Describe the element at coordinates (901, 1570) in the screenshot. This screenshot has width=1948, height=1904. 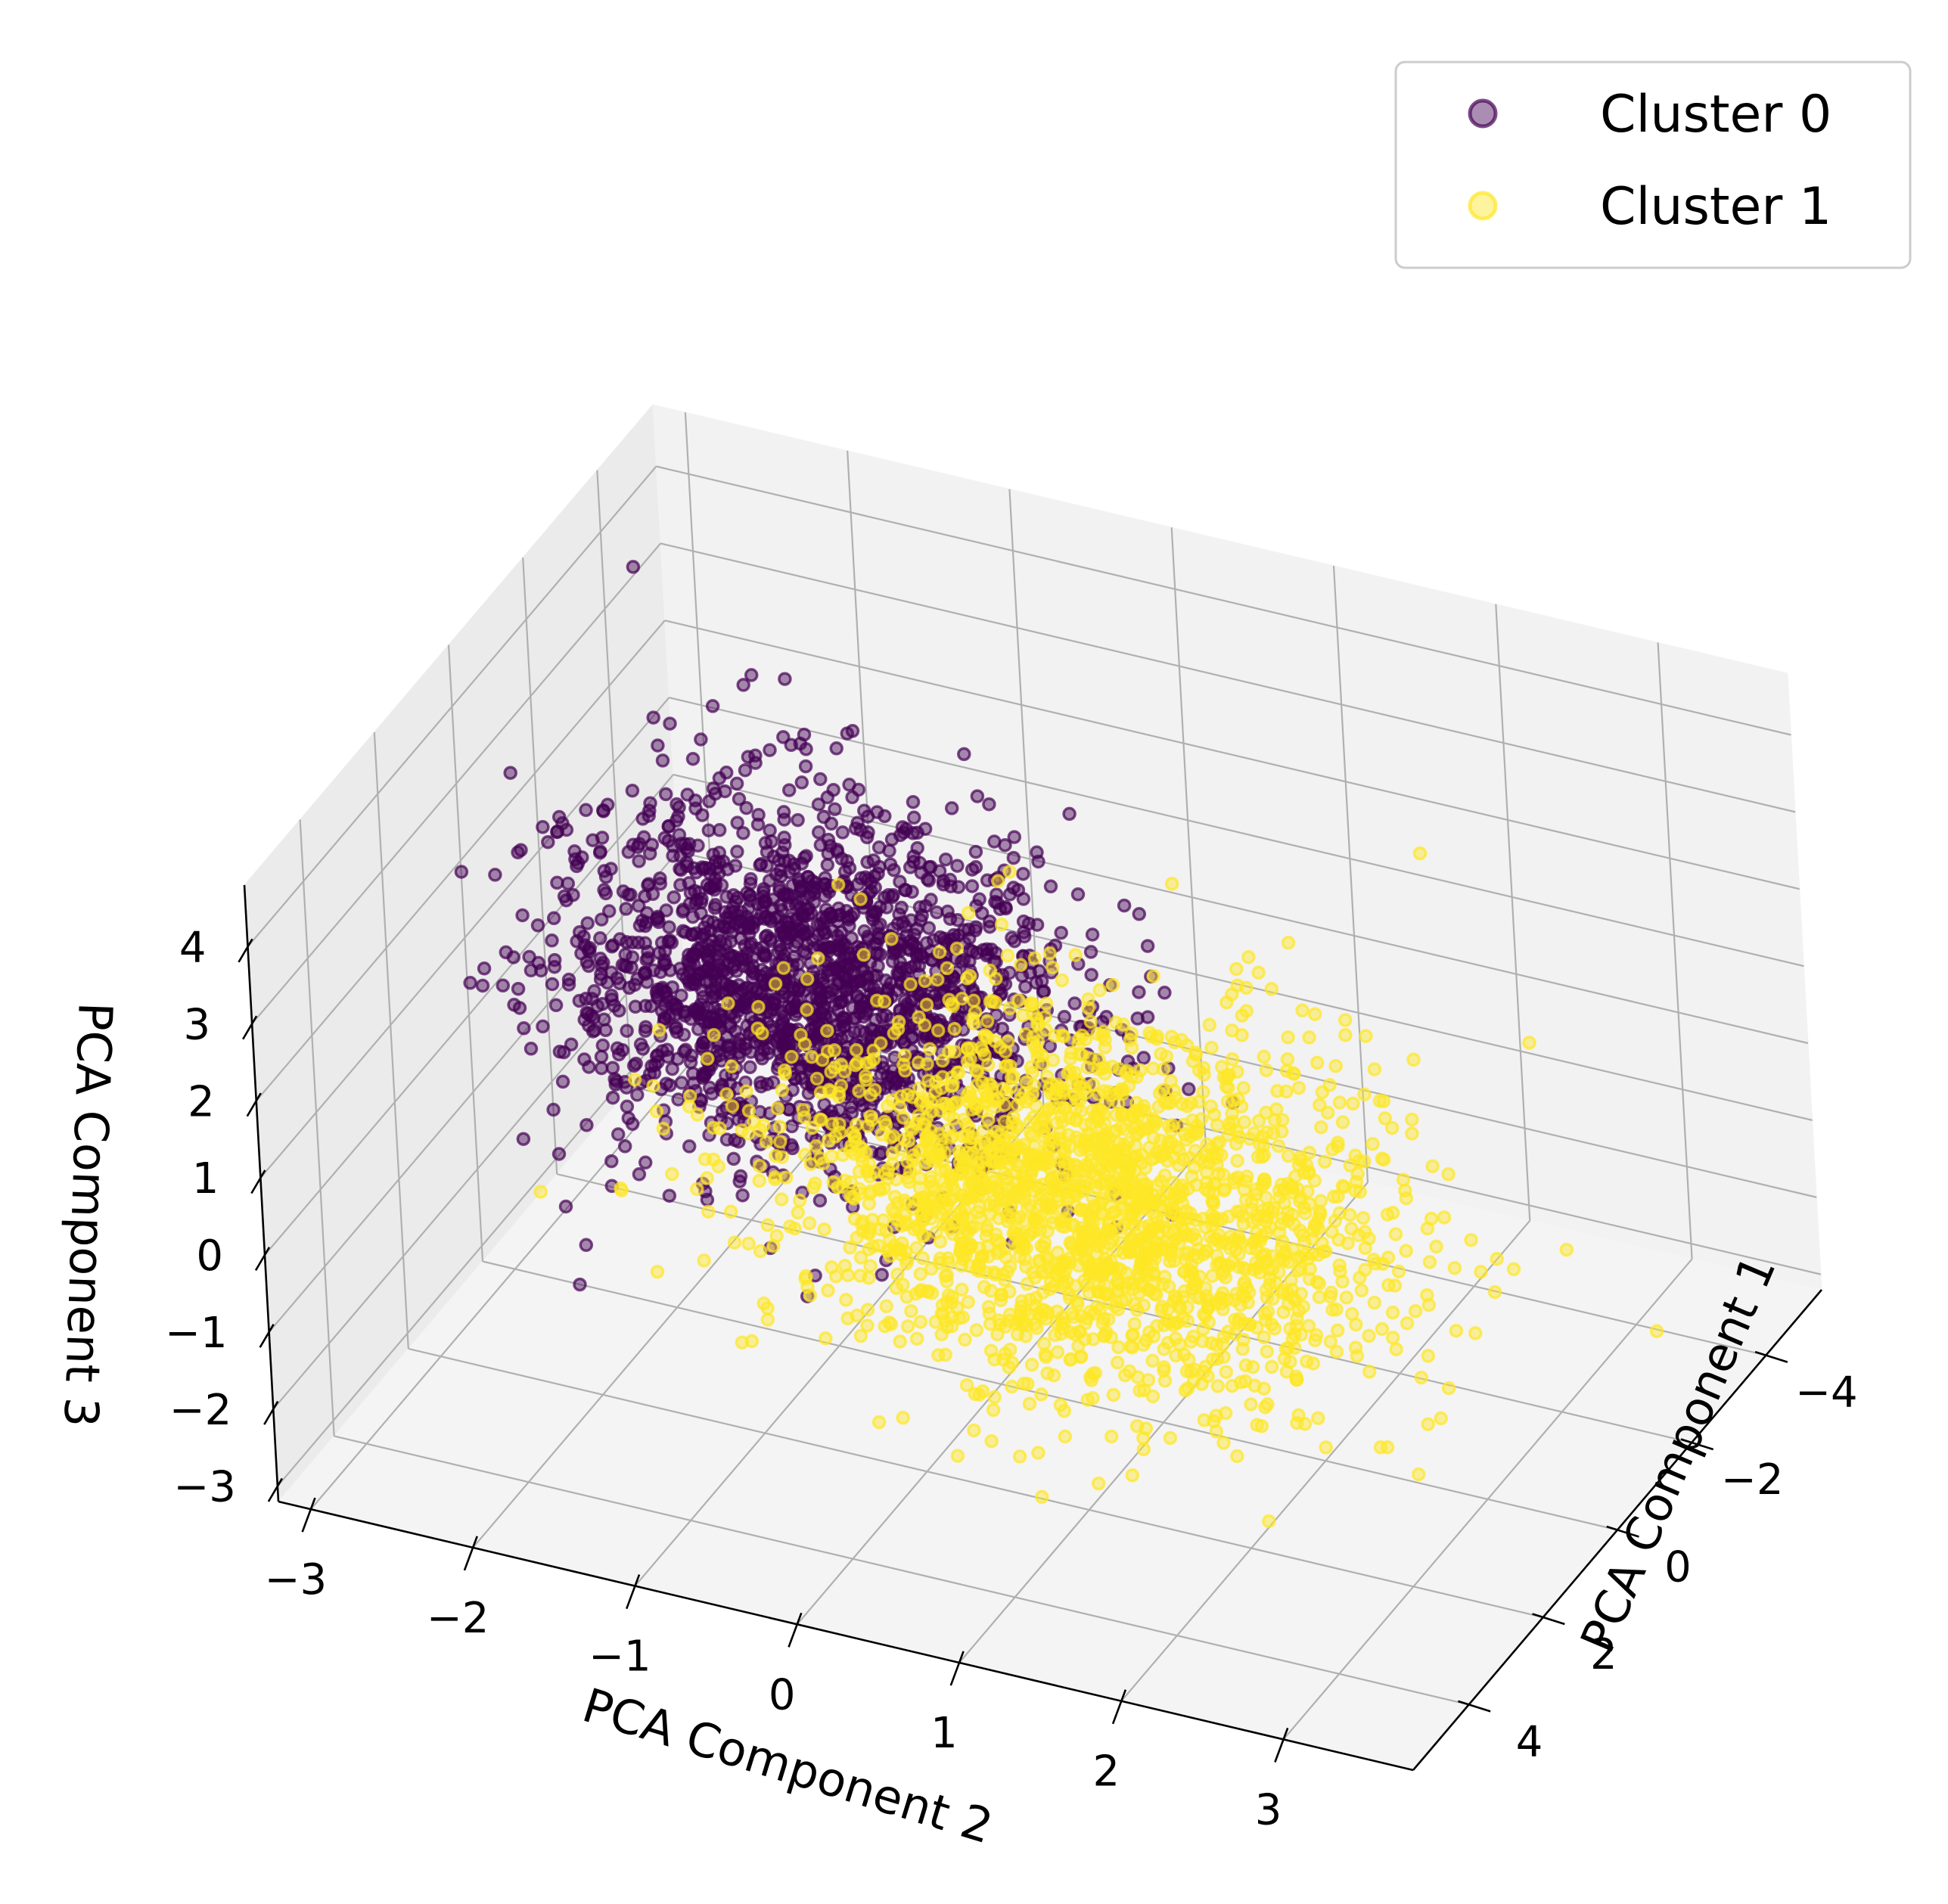
I see `grid-line-x-floor` at that location.